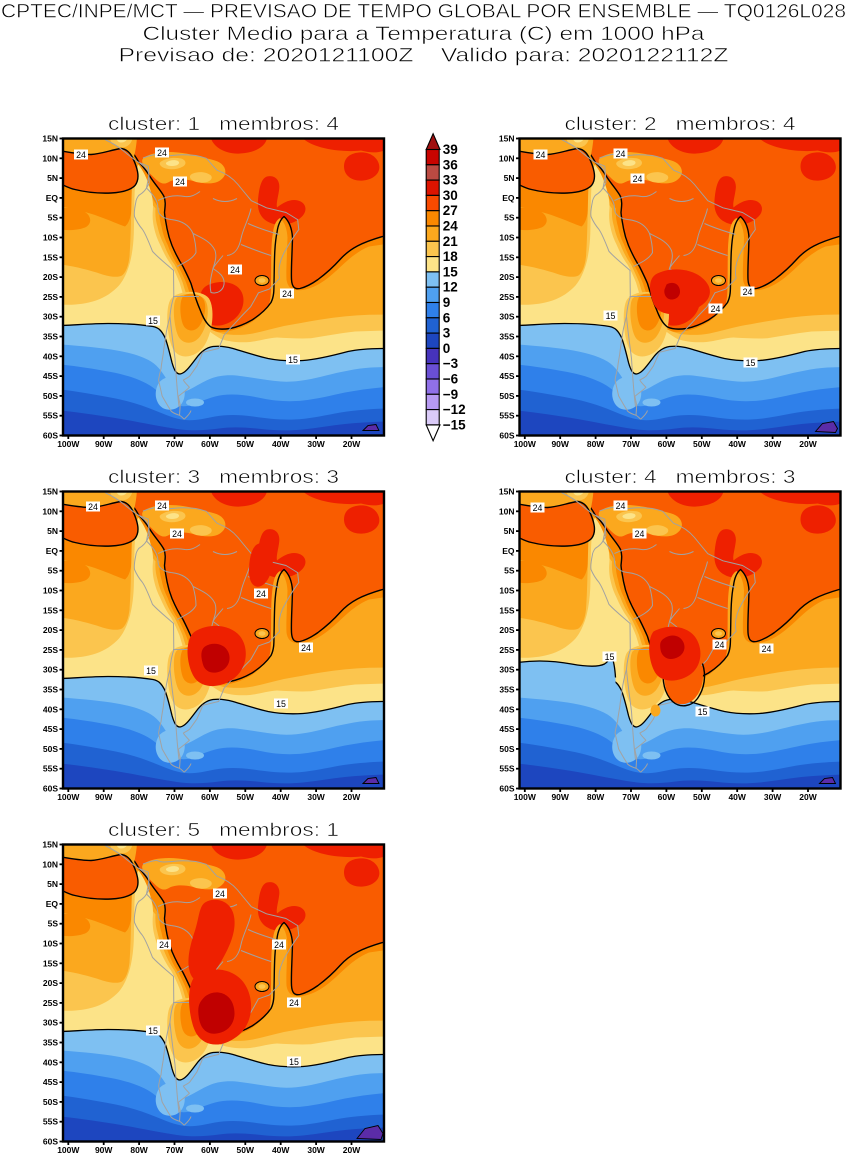 The width and height of the screenshot is (847, 1157). What do you see at coordinates (450, 149) in the screenshot?
I see `svg-text: 39` at bounding box center [450, 149].